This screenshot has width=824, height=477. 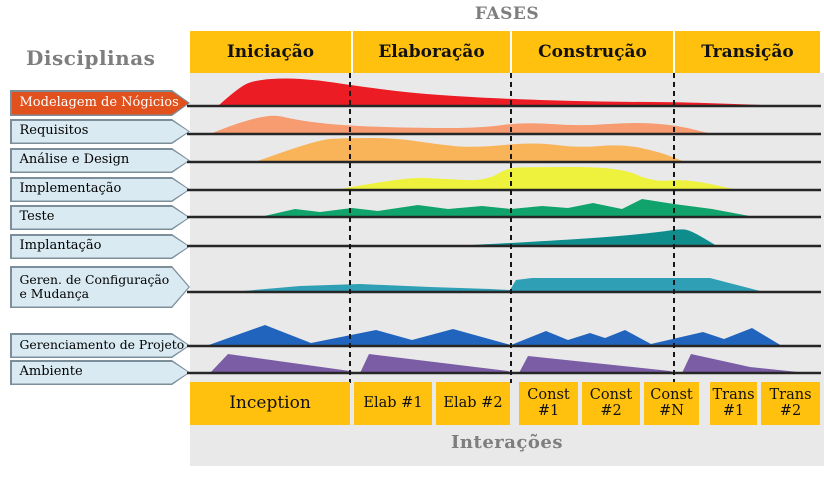 What do you see at coordinates (507, 14) in the screenshot?
I see `fases-title: FASES` at bounding box center [507, 14].